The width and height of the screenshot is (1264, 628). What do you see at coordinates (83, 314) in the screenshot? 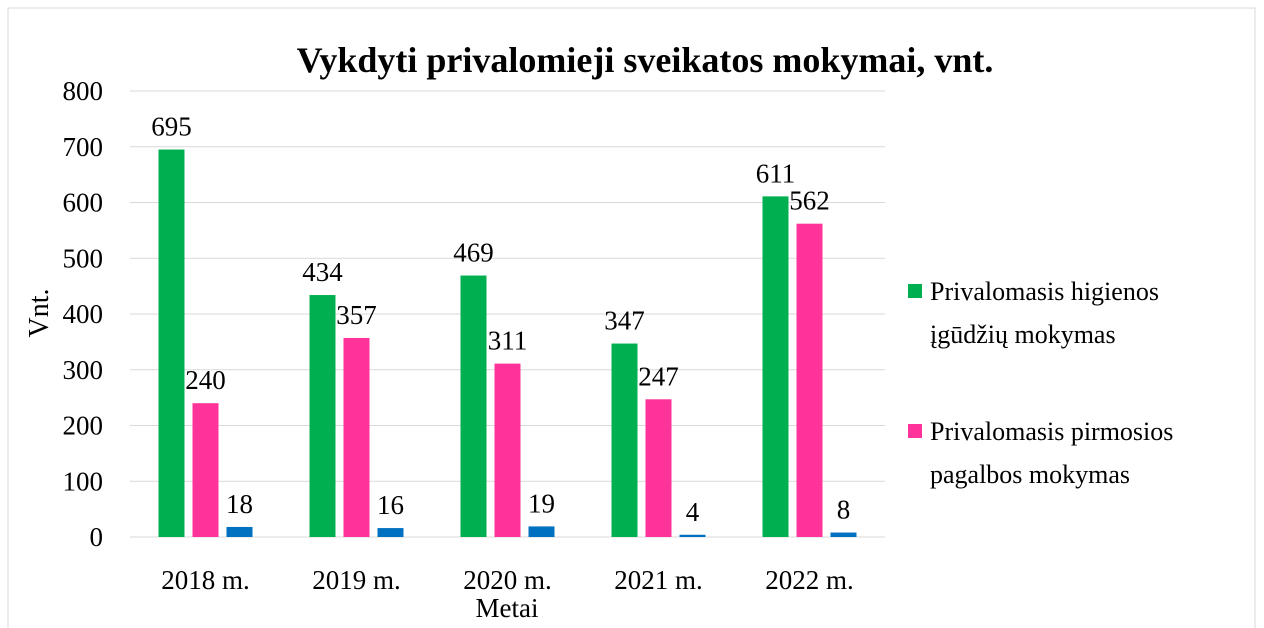
I see `y-tick-label: 400` at bounding box center [83, 314].